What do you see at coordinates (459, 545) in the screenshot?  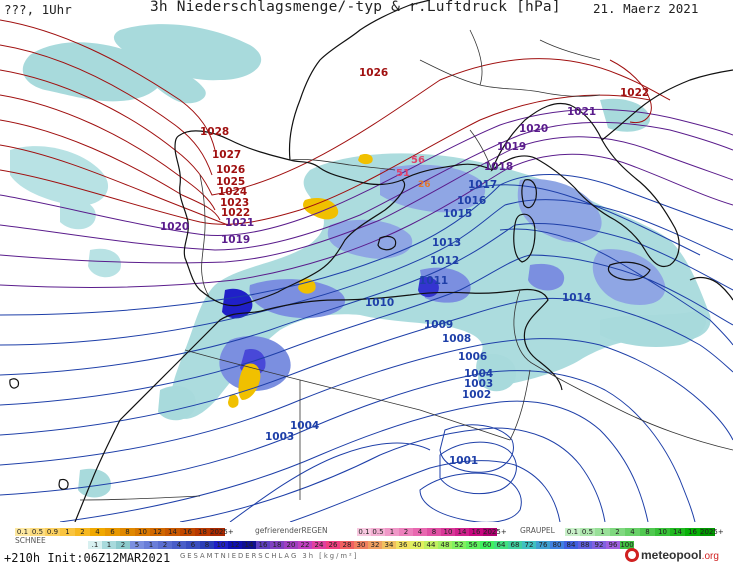 I see `legend-cell: 52` at bounding box center [459, 545].